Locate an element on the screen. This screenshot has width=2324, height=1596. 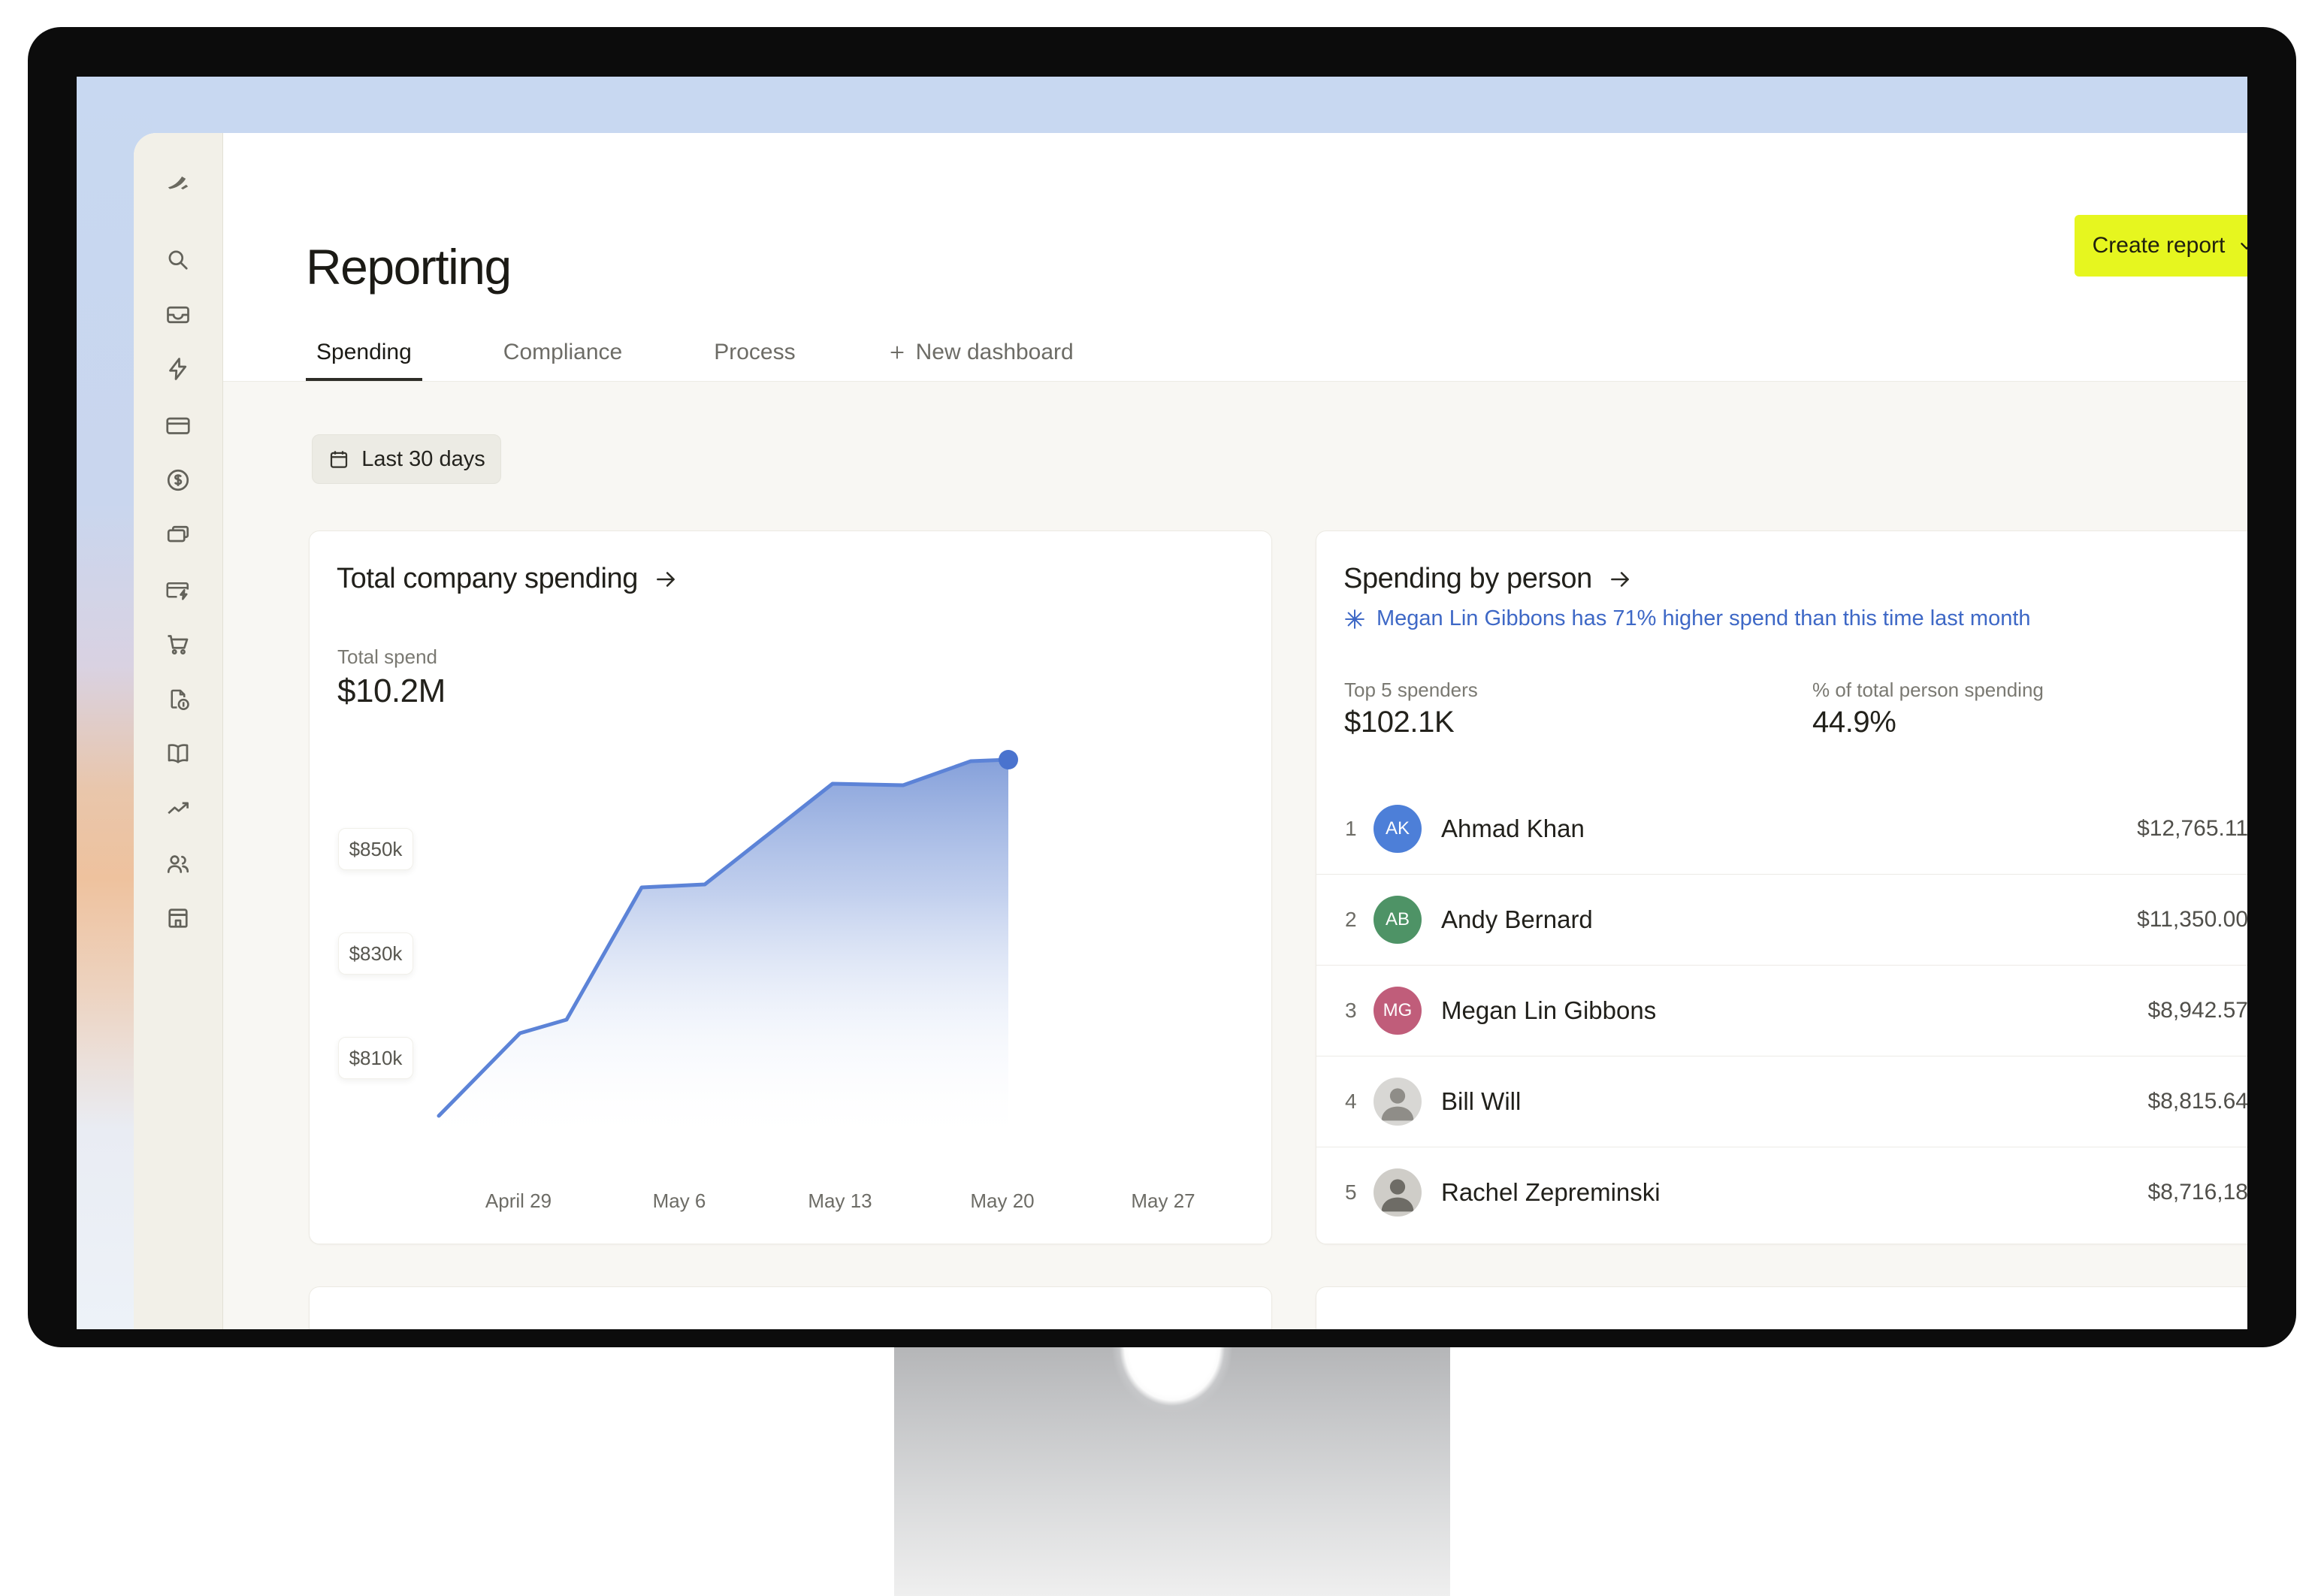
rank: 2 is located at coordinates (1351, 919).